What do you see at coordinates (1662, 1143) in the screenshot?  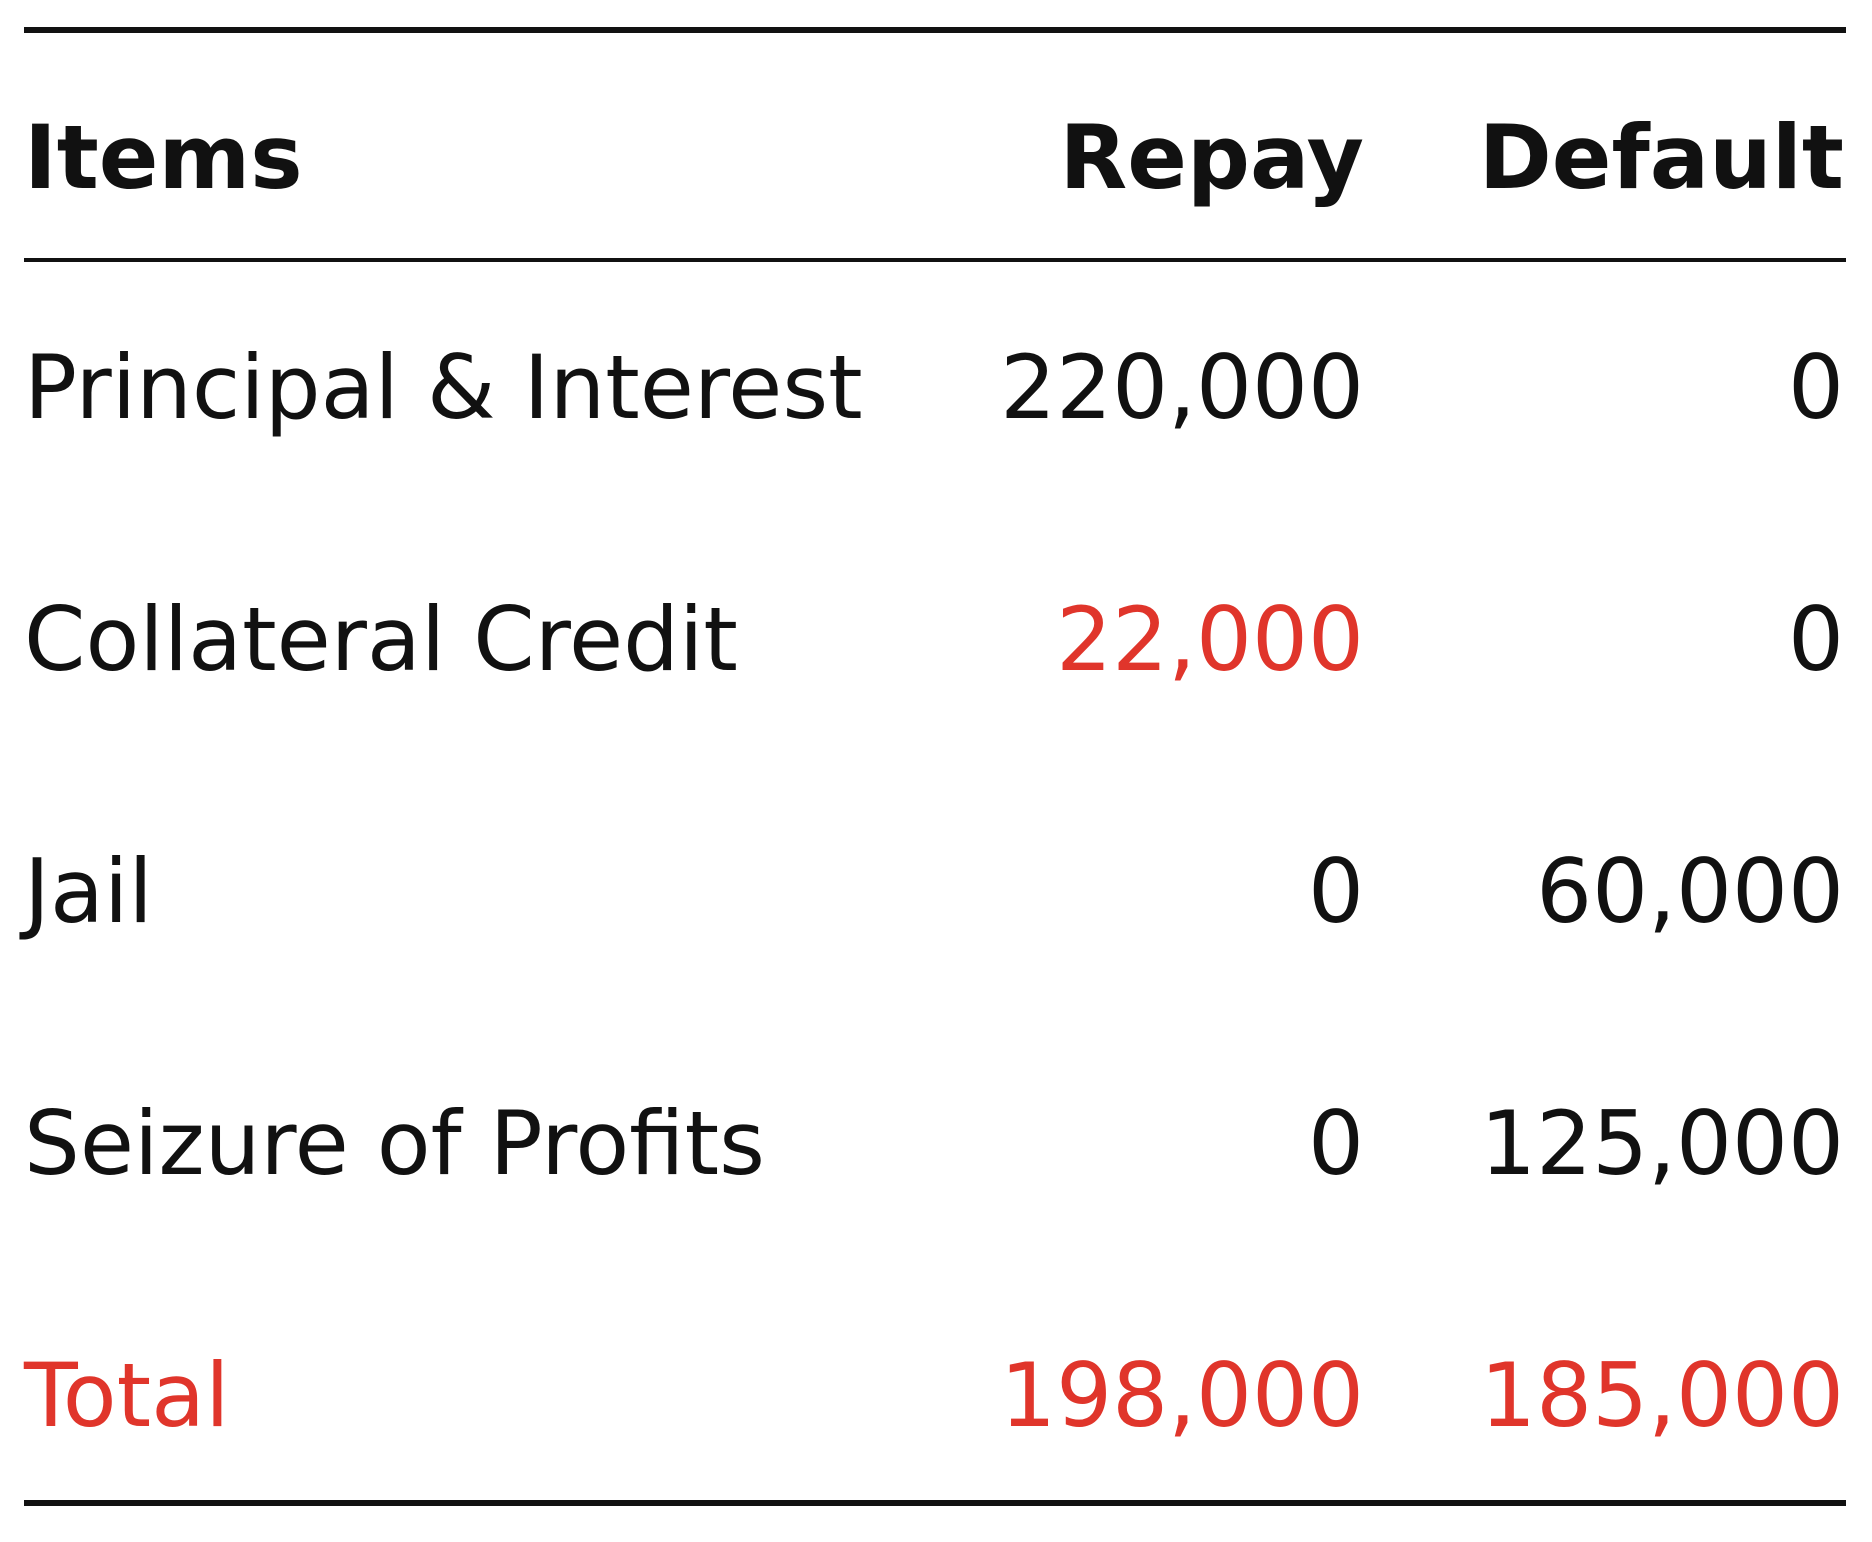 I see `cell: 125,000` at bounding box center [1662, 1143].